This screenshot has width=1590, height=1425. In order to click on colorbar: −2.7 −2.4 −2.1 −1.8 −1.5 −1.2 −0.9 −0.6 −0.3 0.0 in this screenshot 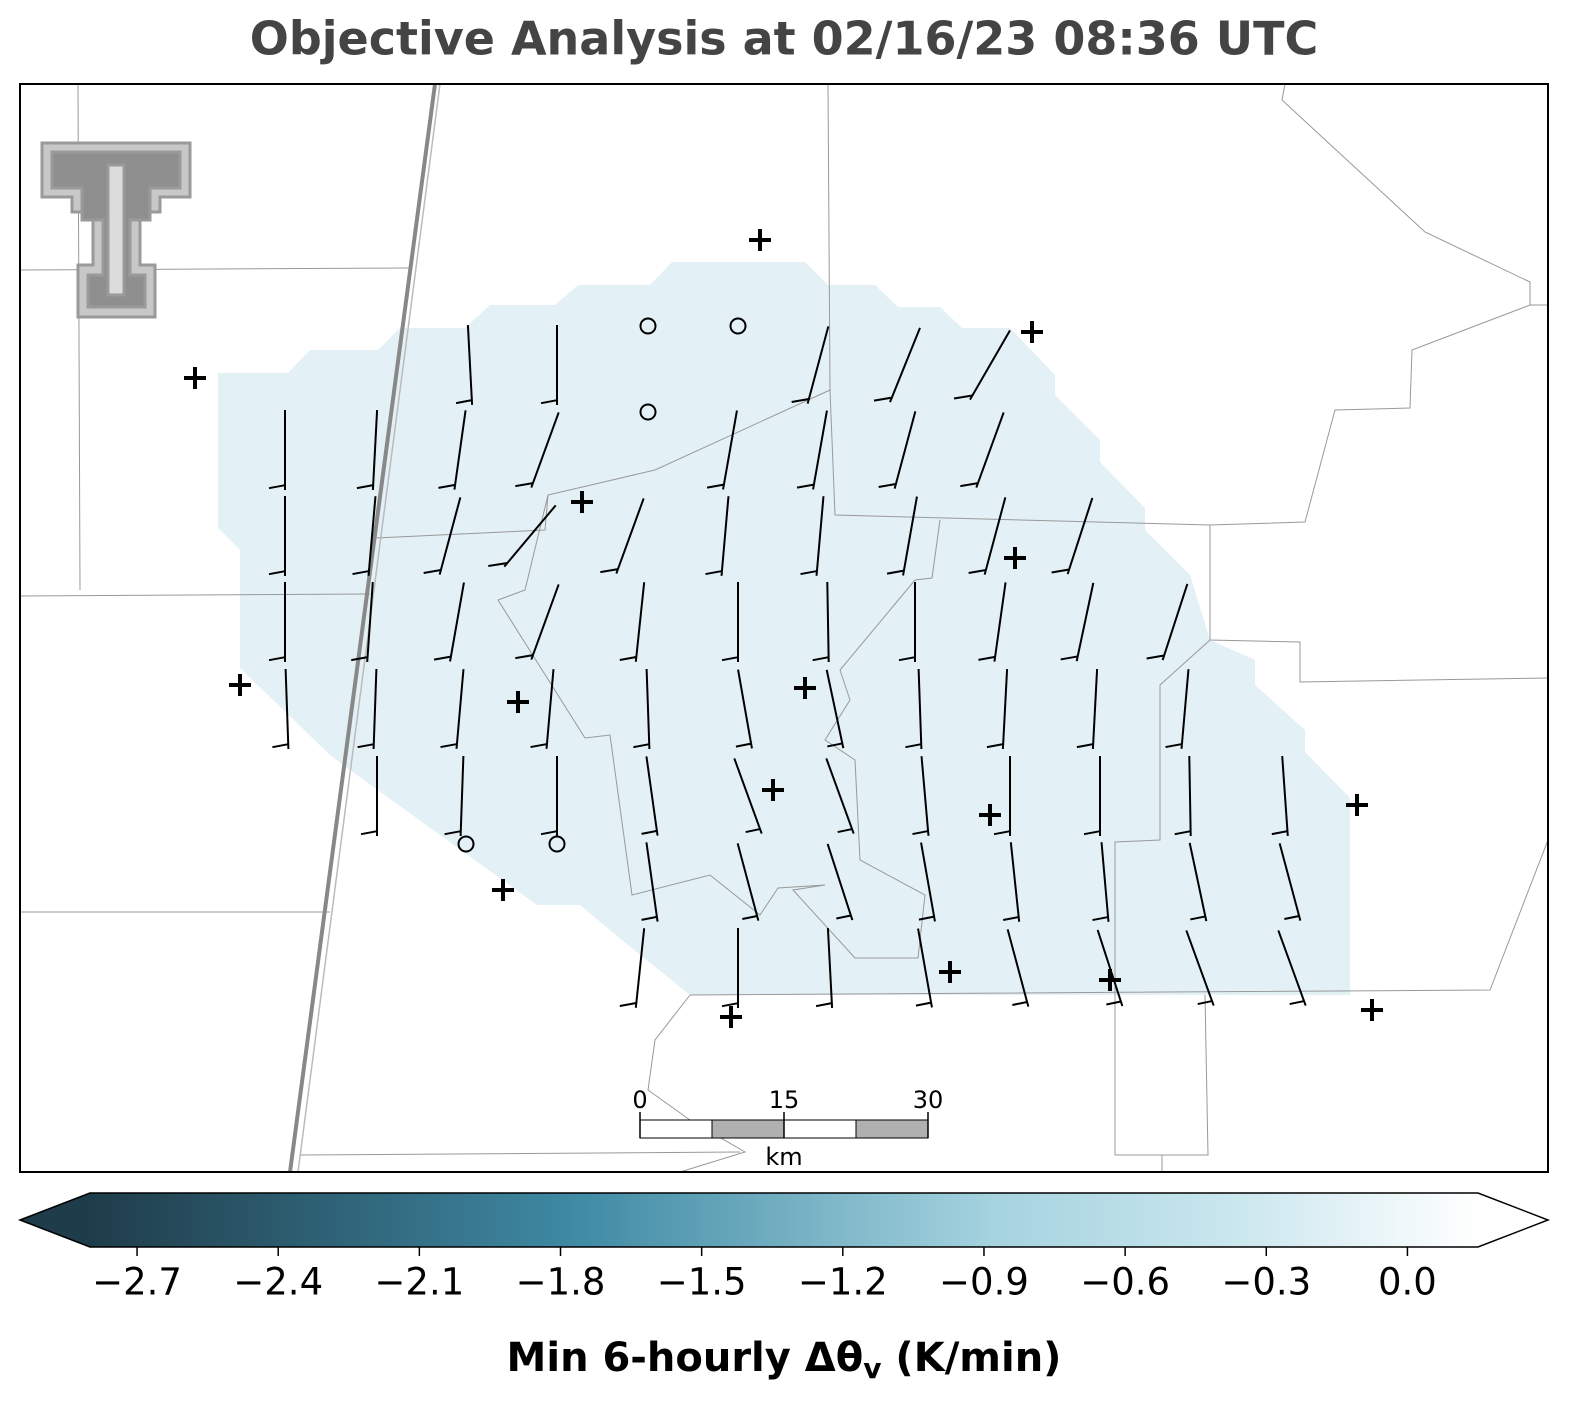, I will do `click(784, 1248)`.